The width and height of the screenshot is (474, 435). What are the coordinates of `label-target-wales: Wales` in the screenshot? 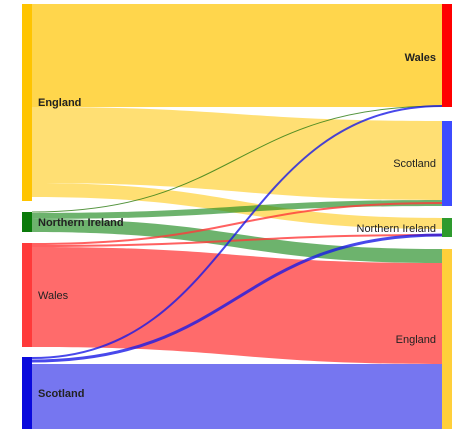 It's located at (420, 58).